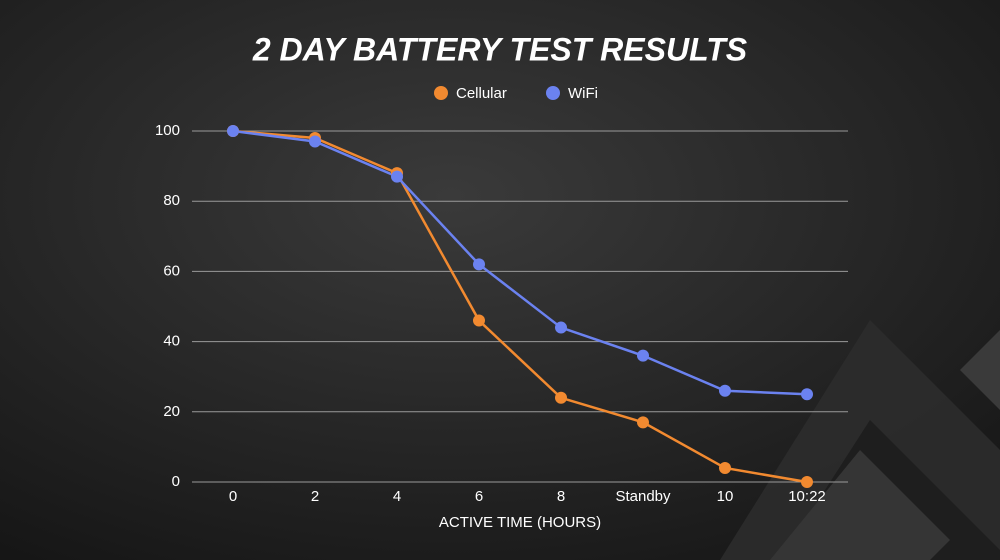 The height and width of the screenshot is (560, 1000). I want to click on x-tick-label: 10, so click(725, 496).